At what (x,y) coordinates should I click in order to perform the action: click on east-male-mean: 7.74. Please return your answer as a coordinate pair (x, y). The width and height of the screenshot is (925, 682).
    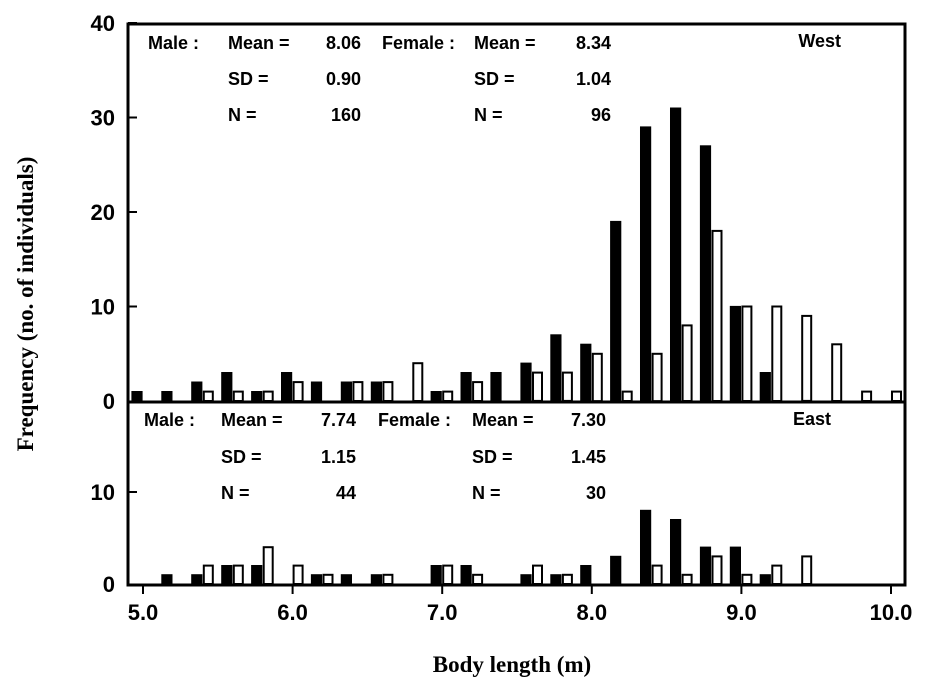
    Looking at the image, I should click on (338, 420).